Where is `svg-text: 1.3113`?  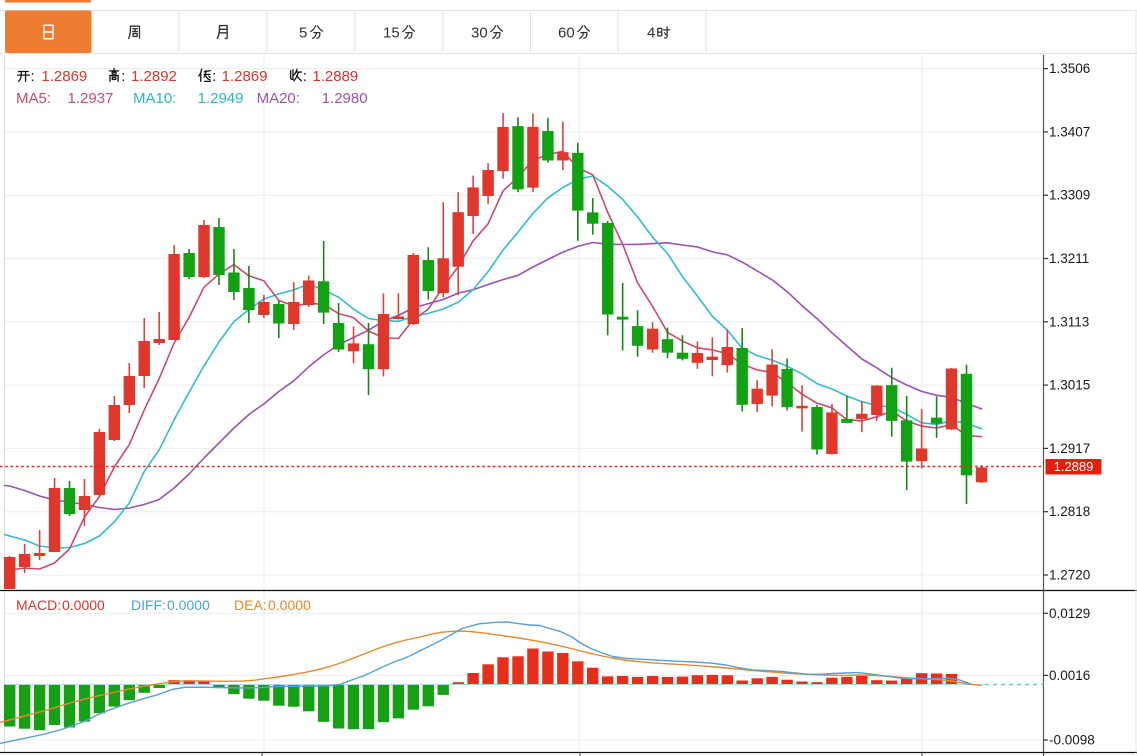 svg-text: 1.3113 is located at coordinates (1069, 321).